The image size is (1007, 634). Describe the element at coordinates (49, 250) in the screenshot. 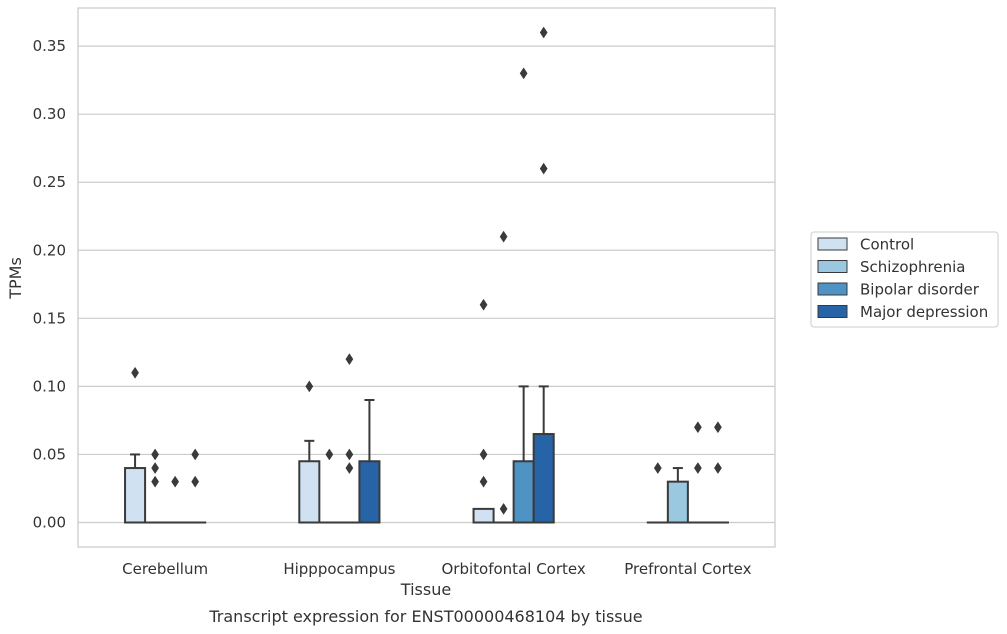

I see `y-tick-label: 0.20` at that location.